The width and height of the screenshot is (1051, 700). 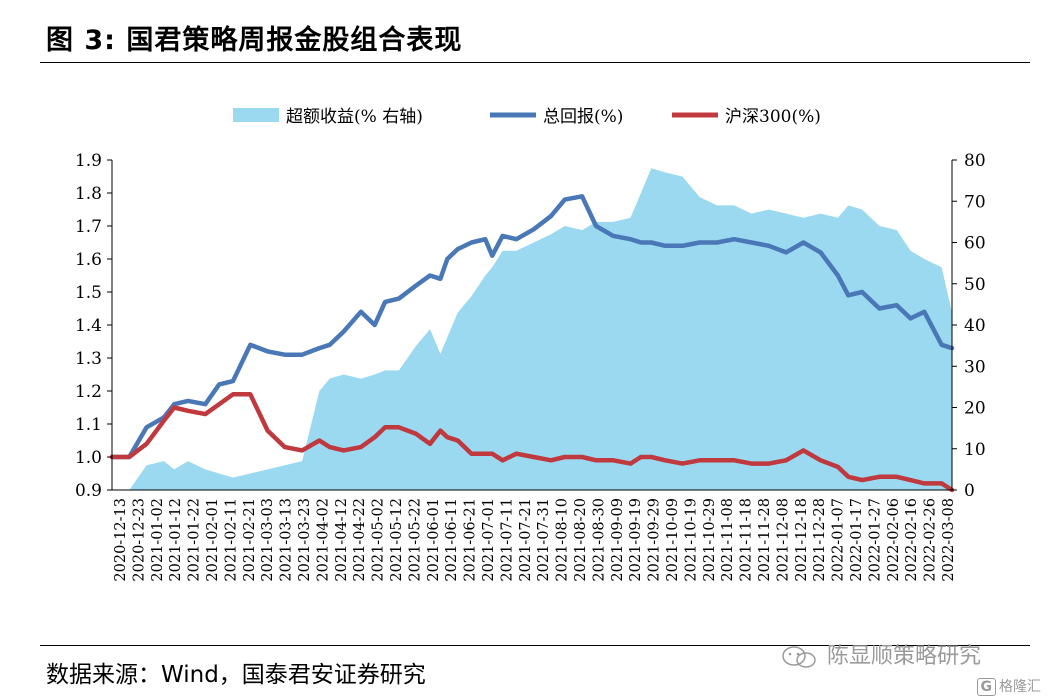 What do you see at coordinates (236, 675) in the screenshot?
I see `source-note: 数据来源：Wind，国泰君安证券研究` at bounding box center [236, 675].